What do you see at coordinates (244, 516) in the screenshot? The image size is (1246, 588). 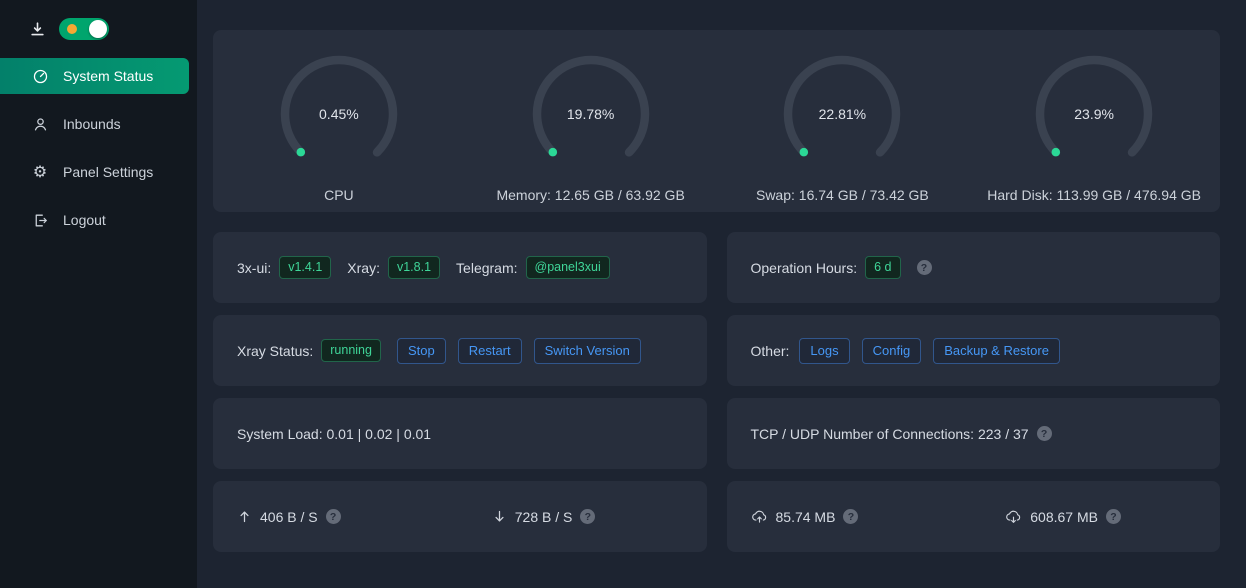 I see `arrow-up-icon` at bounding box center [244, 516].